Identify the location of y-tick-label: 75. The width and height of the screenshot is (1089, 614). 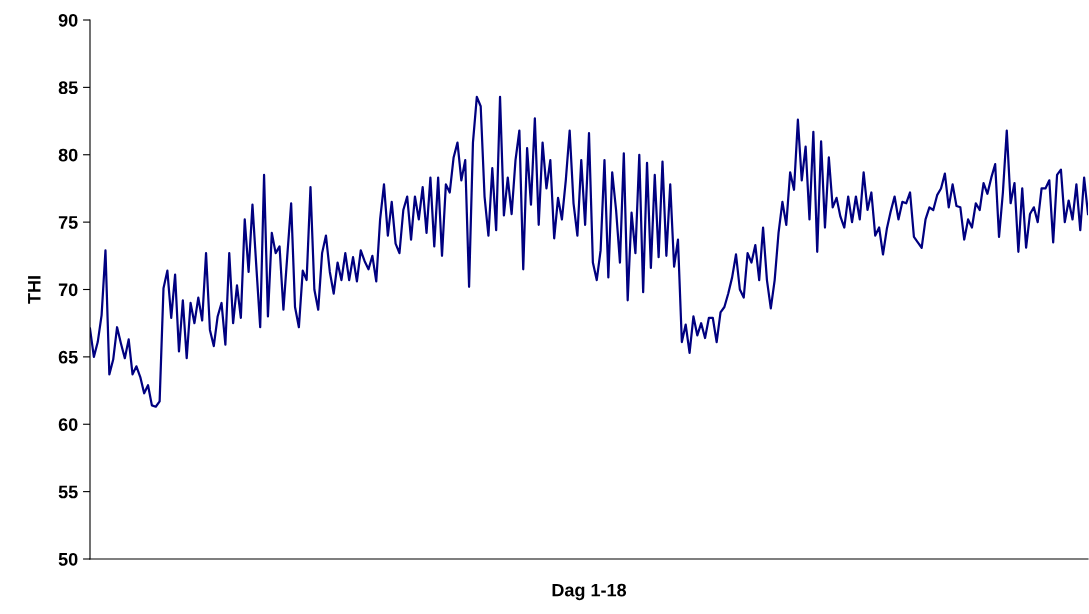
(68, 222).